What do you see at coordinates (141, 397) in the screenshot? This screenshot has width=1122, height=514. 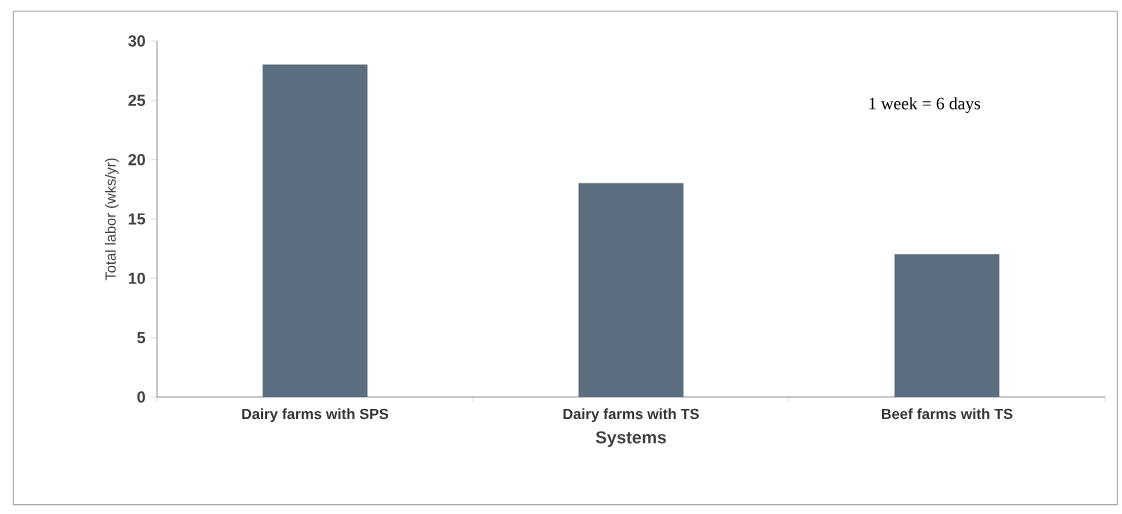 I see `y-tick-label: 0` at bounding box center [141, 397].